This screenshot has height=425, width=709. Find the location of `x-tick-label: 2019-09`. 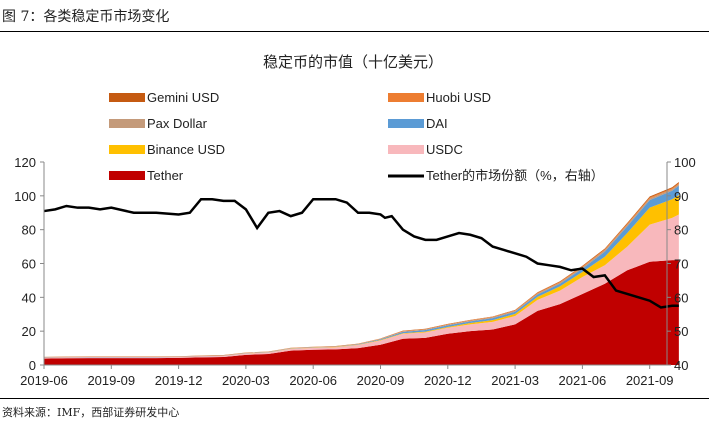

x-tick-label: 2019-09 is located at coordinates (111, 380).